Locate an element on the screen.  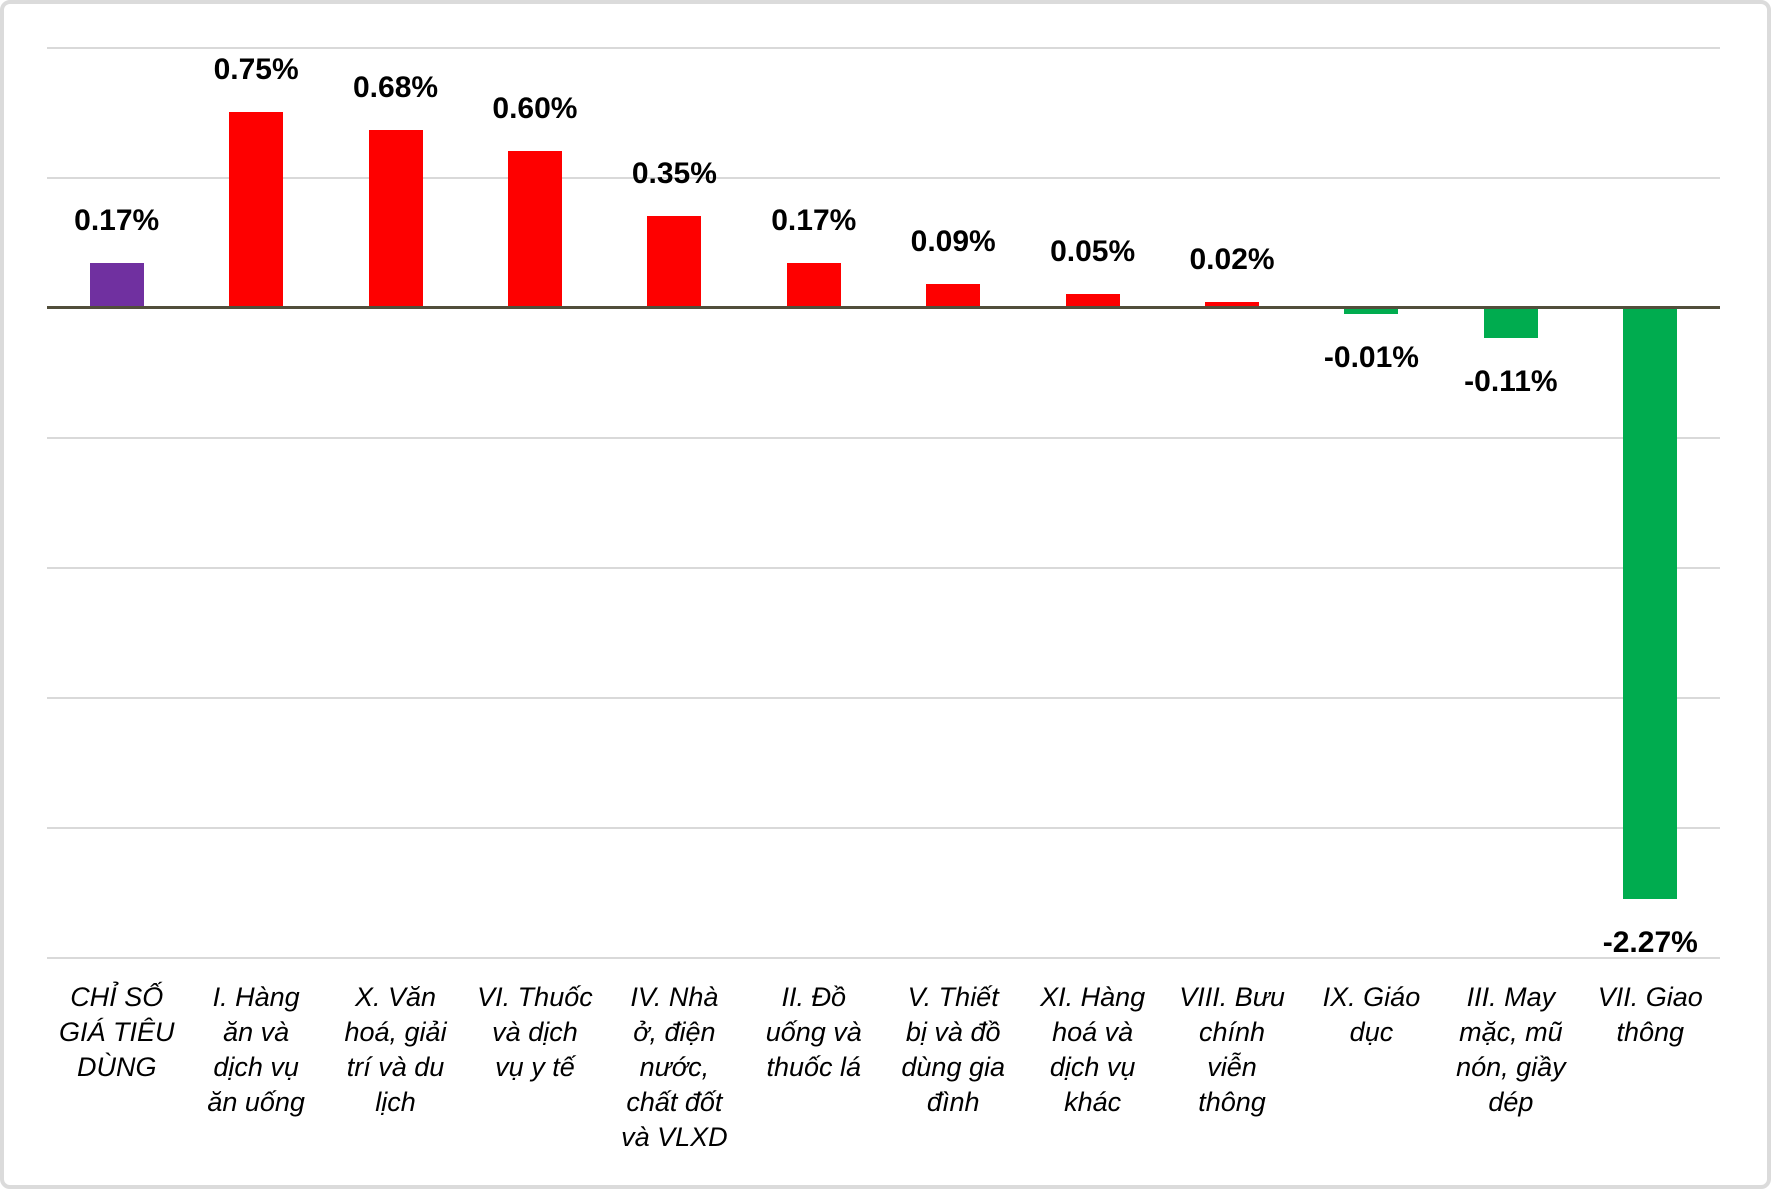
category-label-12: VII. Giao thông is located at coordinates (1650, 1014).